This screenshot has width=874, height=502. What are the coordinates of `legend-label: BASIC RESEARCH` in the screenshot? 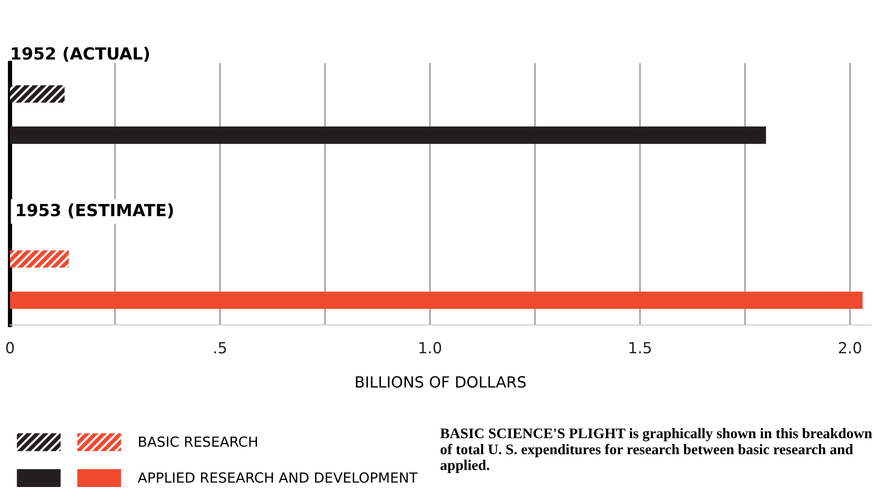 It's located at (198, 441).